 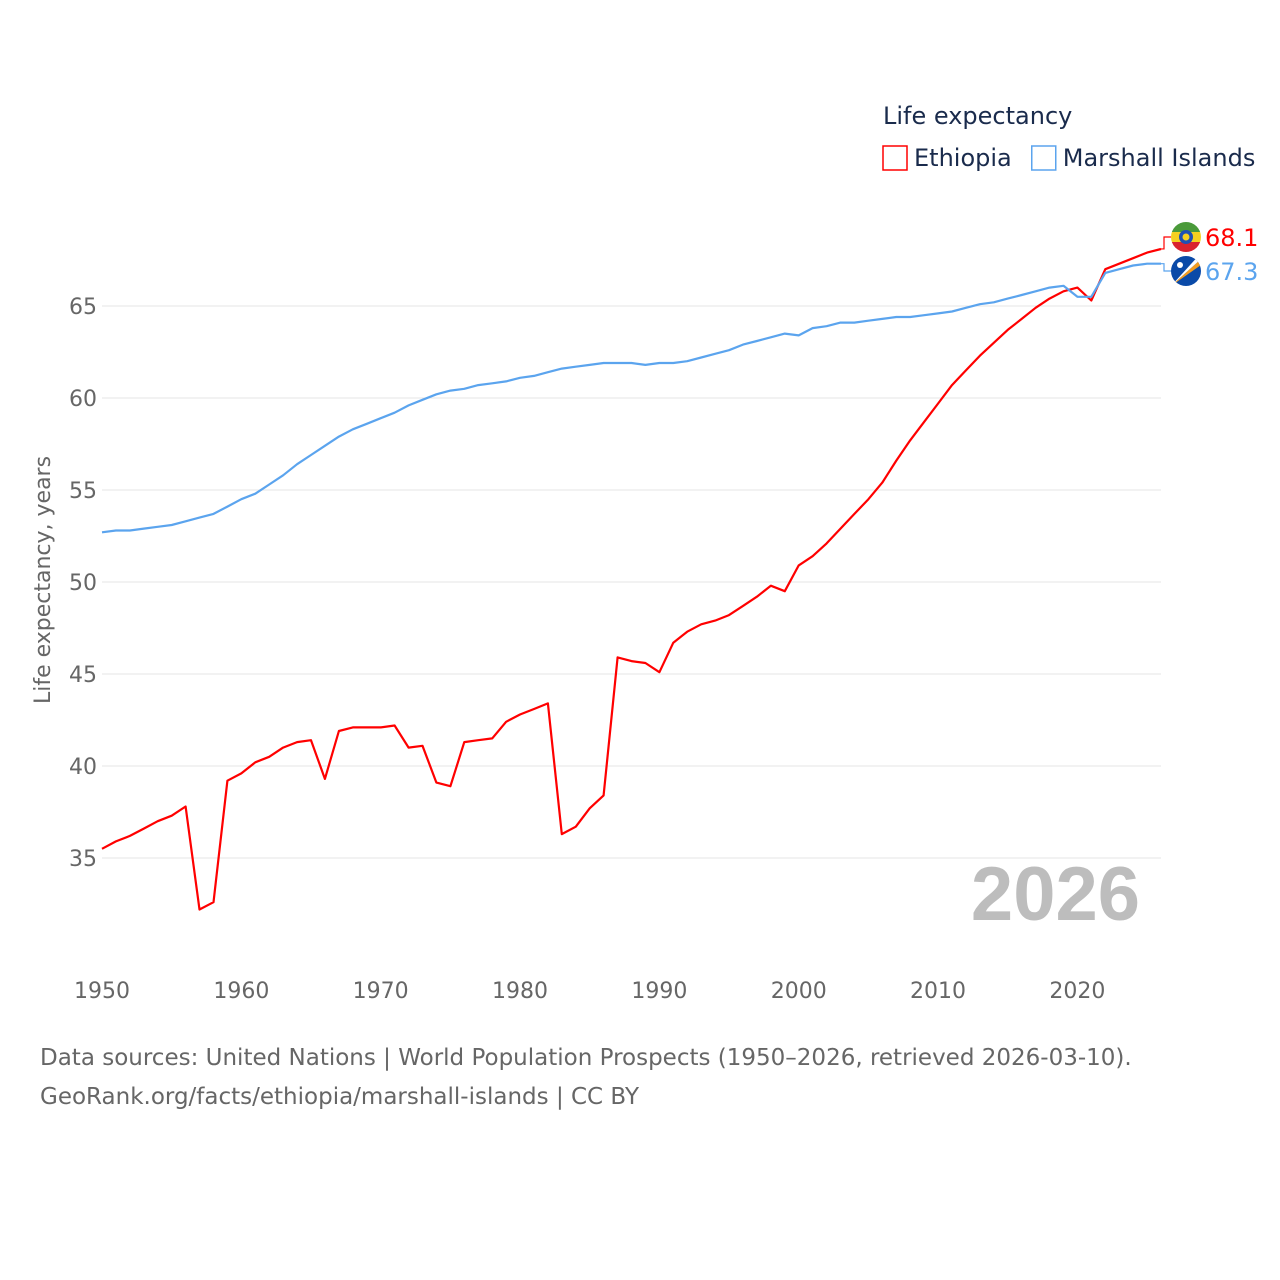 I want to click on x-tick-label: 1960, so click(x=241, y=991).